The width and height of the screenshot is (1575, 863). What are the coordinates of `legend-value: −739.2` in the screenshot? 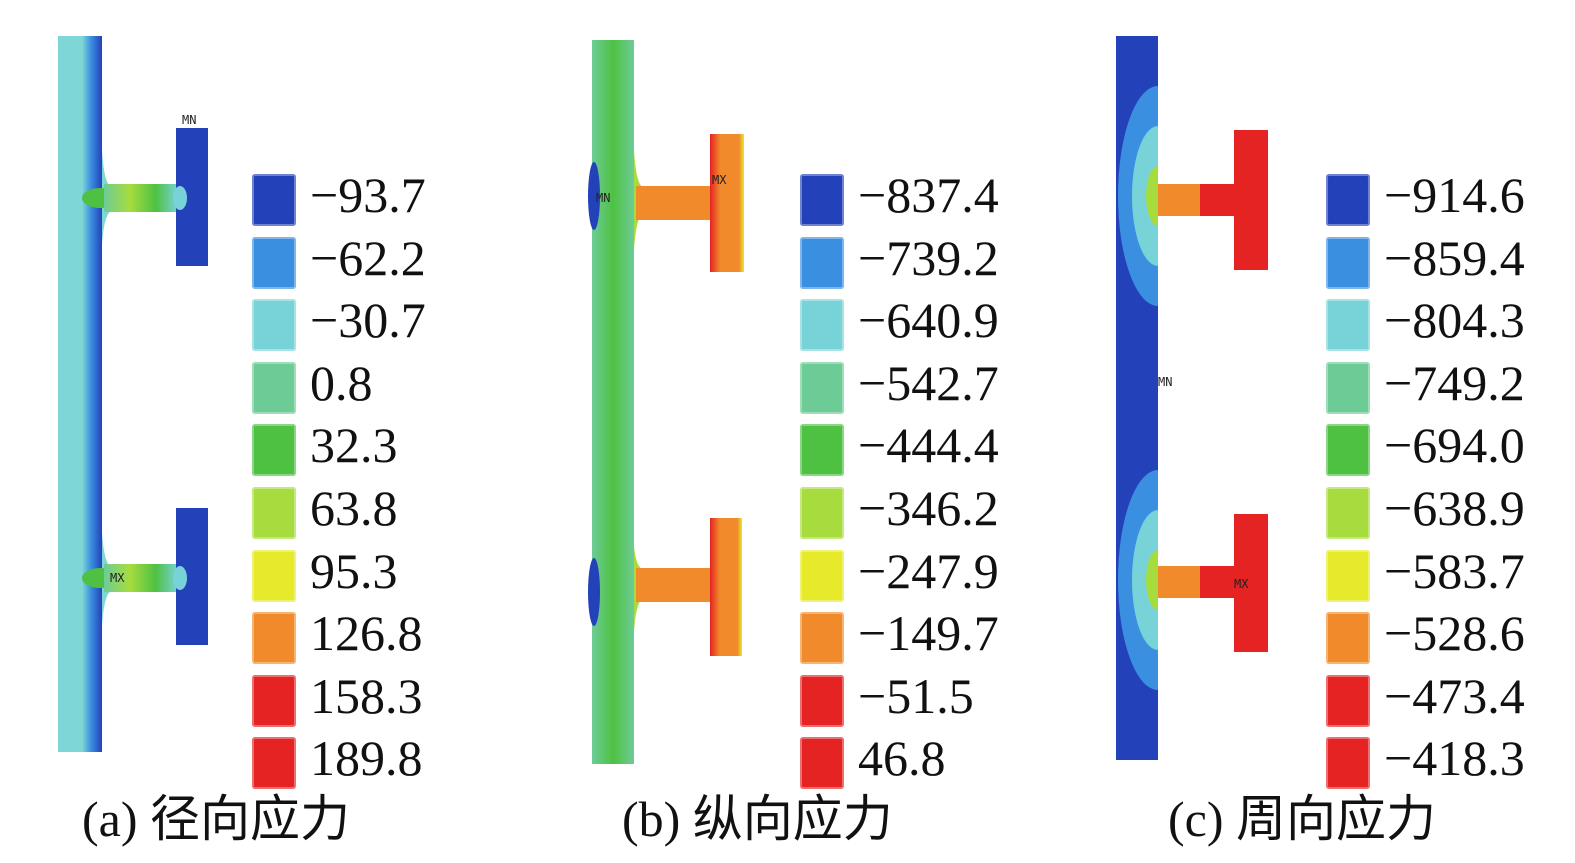 It's located at (928, 257).